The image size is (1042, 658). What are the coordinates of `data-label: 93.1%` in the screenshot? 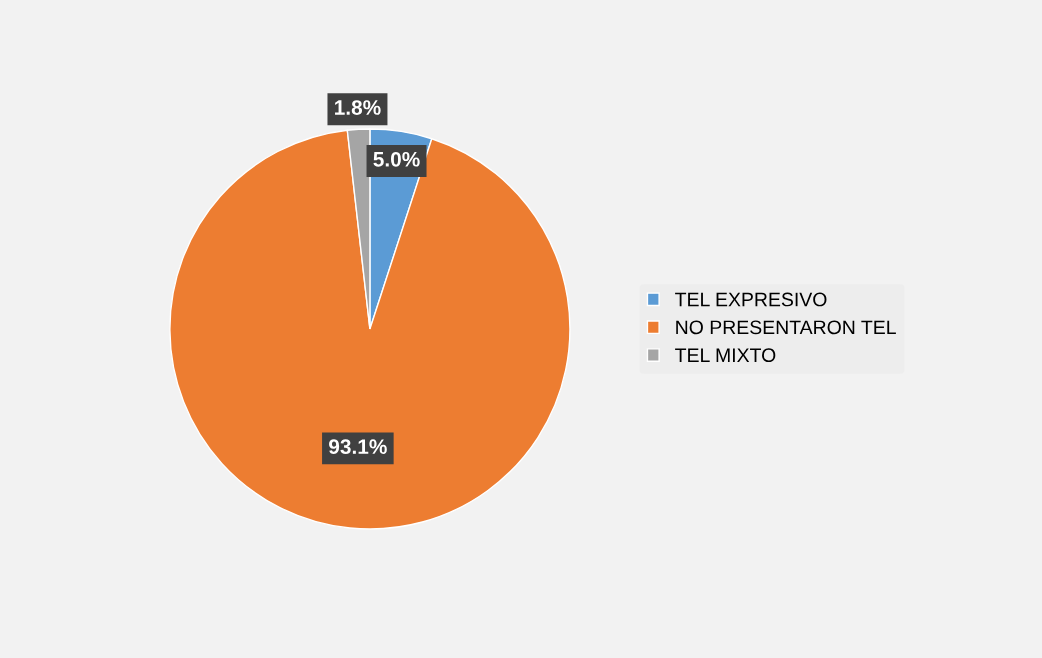 It's located at (358, 447).